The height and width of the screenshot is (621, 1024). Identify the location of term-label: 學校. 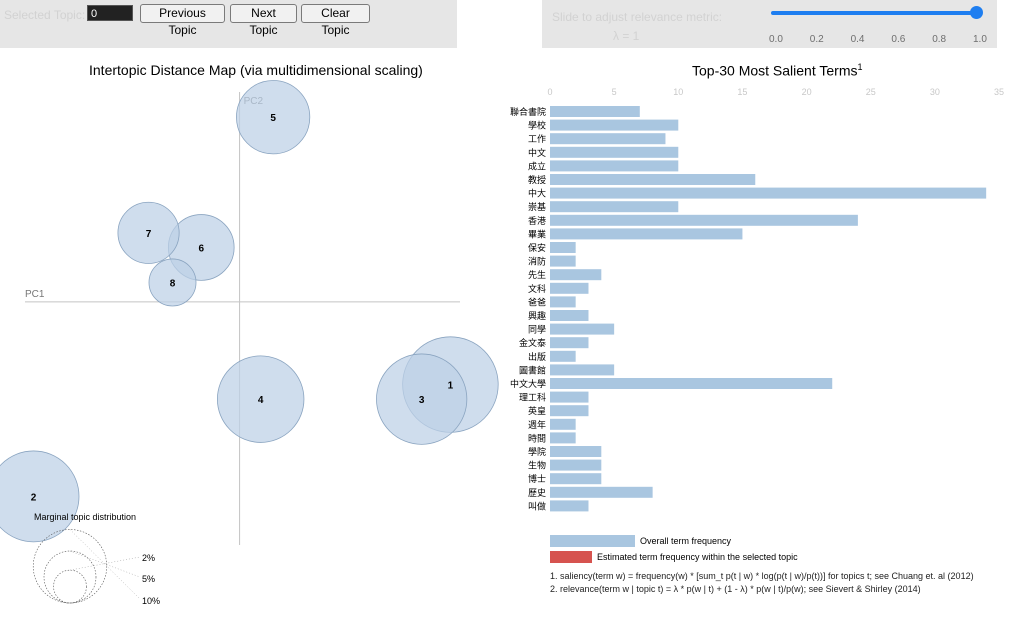
(537, 126).